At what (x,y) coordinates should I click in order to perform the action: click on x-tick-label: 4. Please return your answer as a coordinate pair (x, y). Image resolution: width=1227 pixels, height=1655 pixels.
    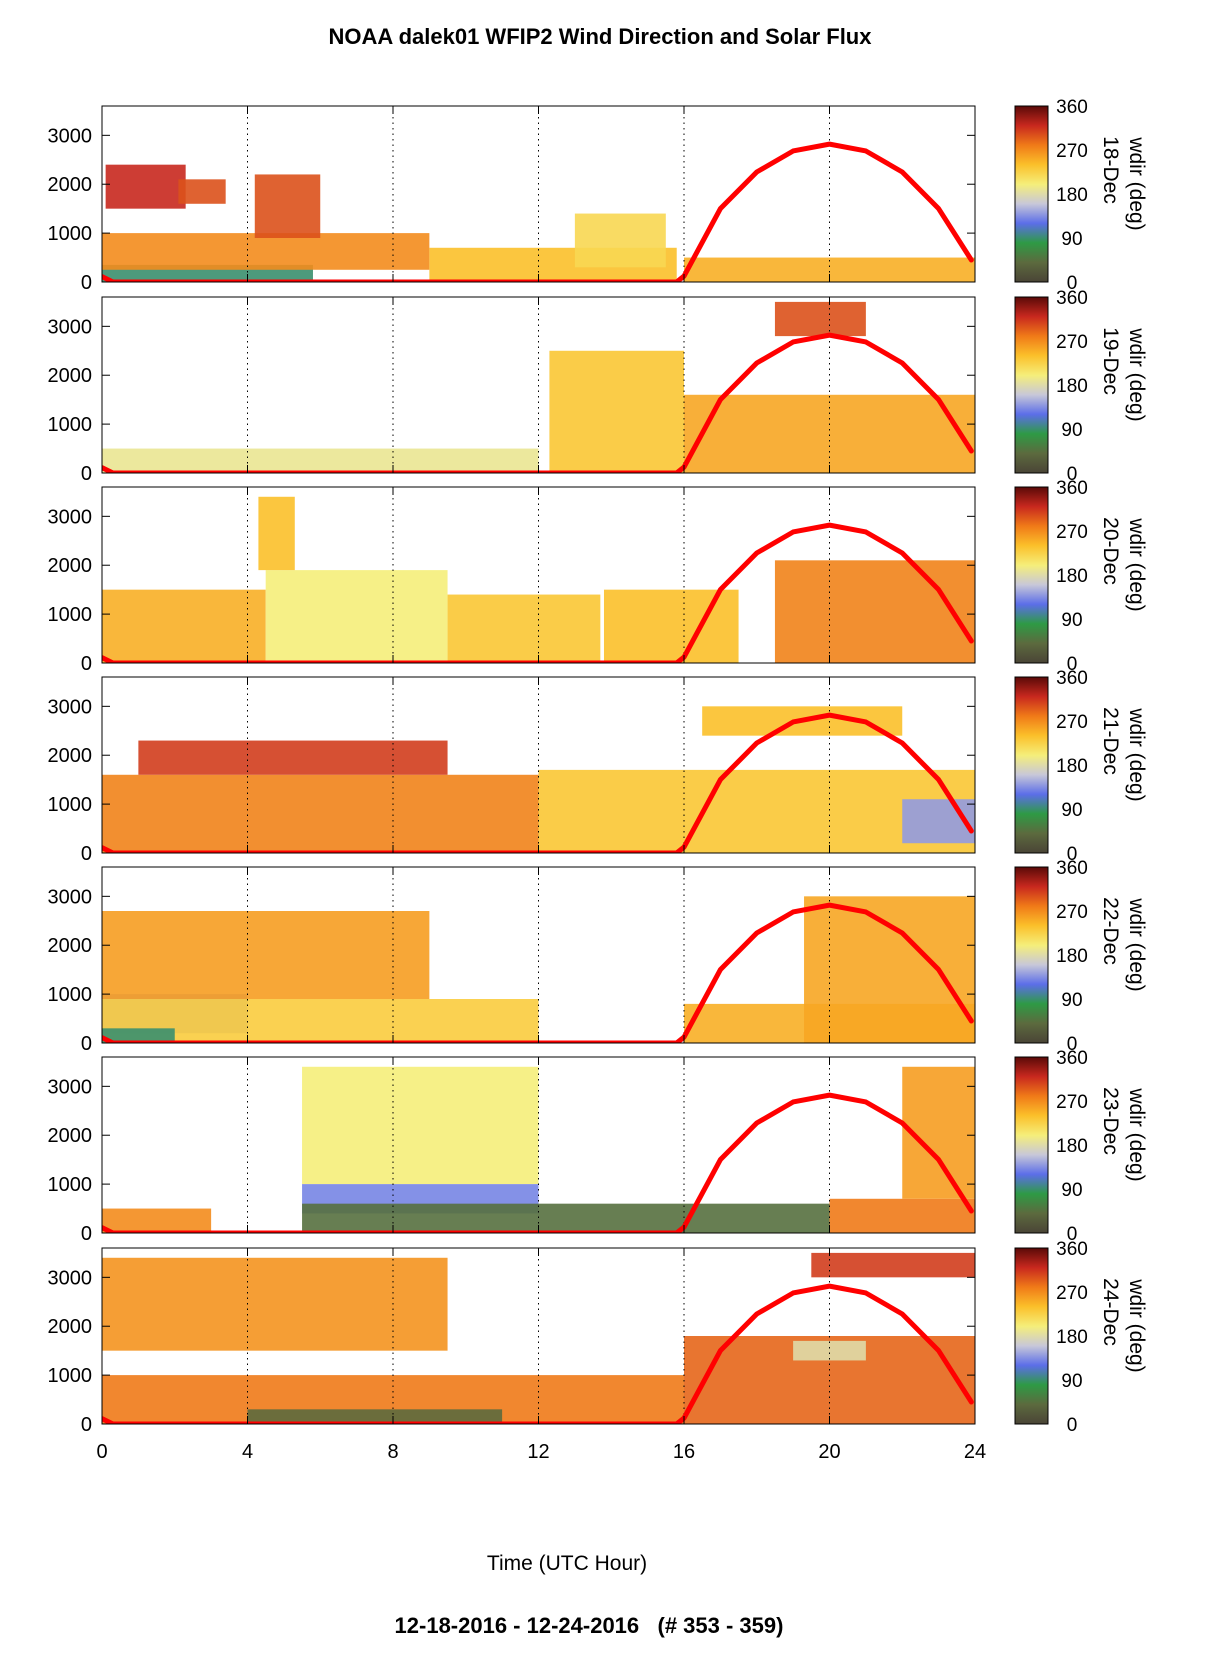
    Looking at the image, I should click on (247, 1452).